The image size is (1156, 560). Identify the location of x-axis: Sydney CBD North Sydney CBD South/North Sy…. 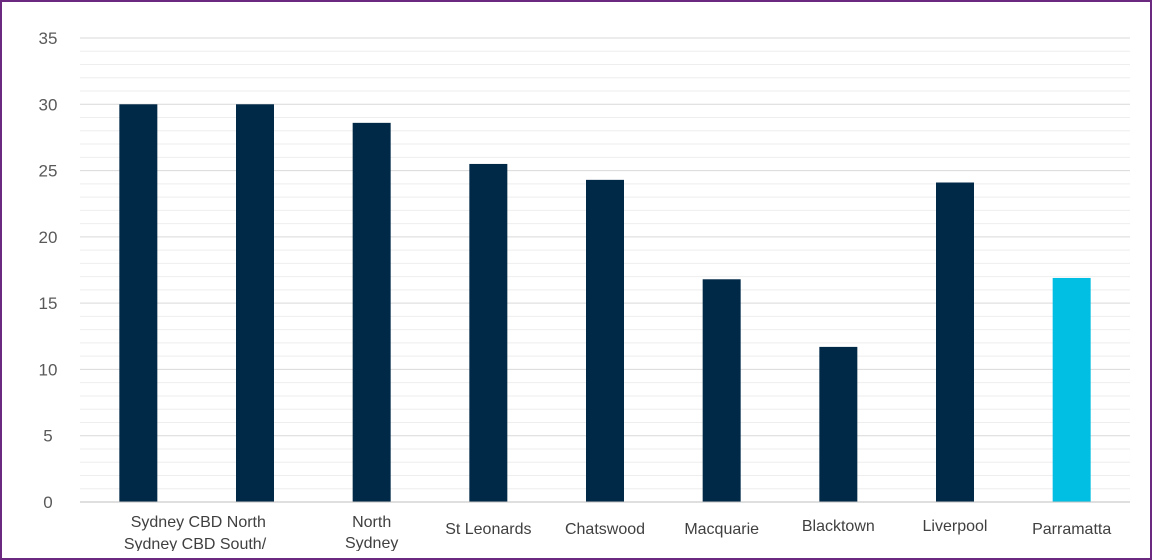
(605, 526).